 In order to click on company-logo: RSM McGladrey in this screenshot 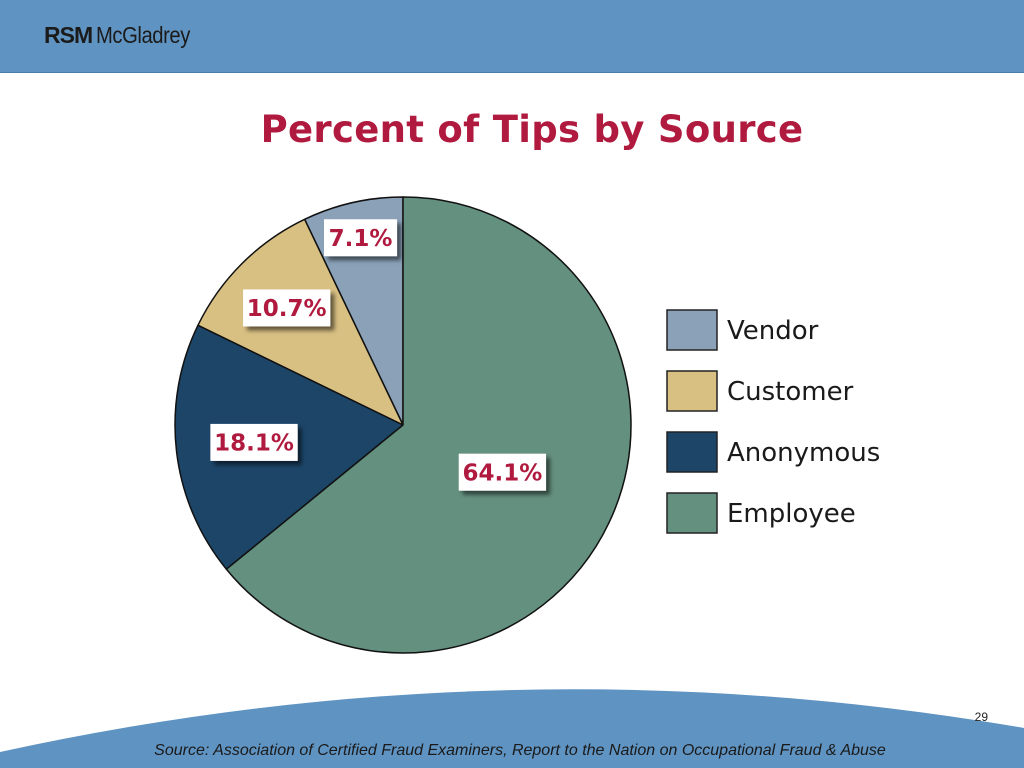, I will do `click(123, 35)`.